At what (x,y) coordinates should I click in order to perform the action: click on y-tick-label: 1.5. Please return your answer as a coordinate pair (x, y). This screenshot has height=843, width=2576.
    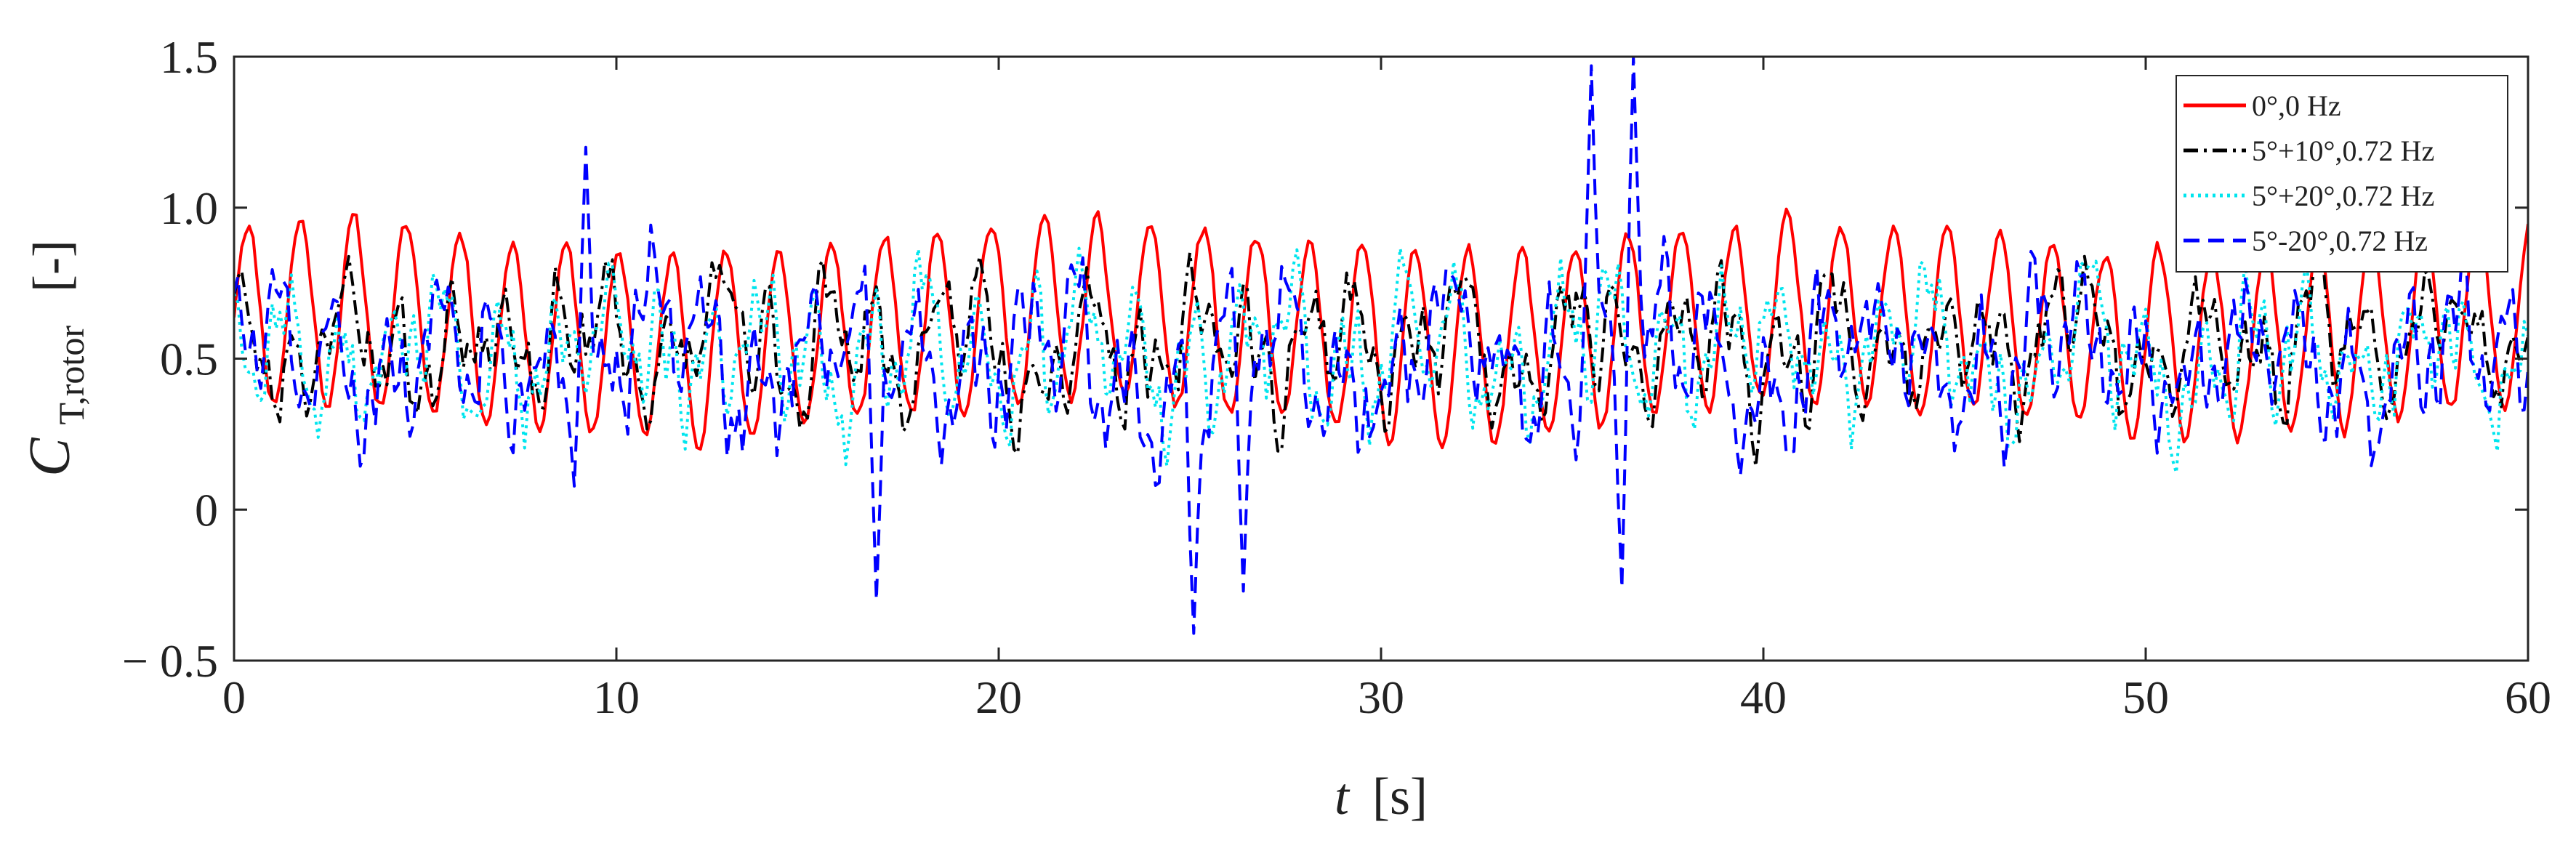
    Looking at the image, I should click on (189, 57).